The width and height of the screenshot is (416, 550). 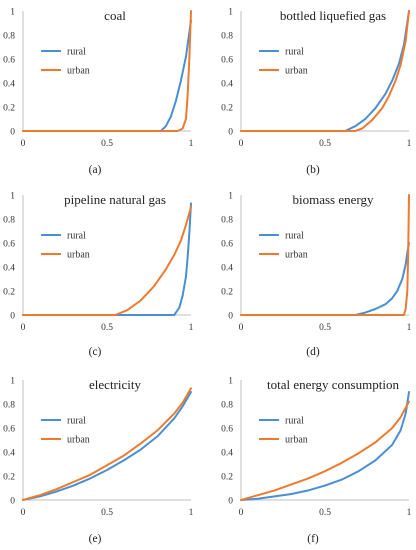 I want to click on panel-caption: (d), so click(x=313, y=352).